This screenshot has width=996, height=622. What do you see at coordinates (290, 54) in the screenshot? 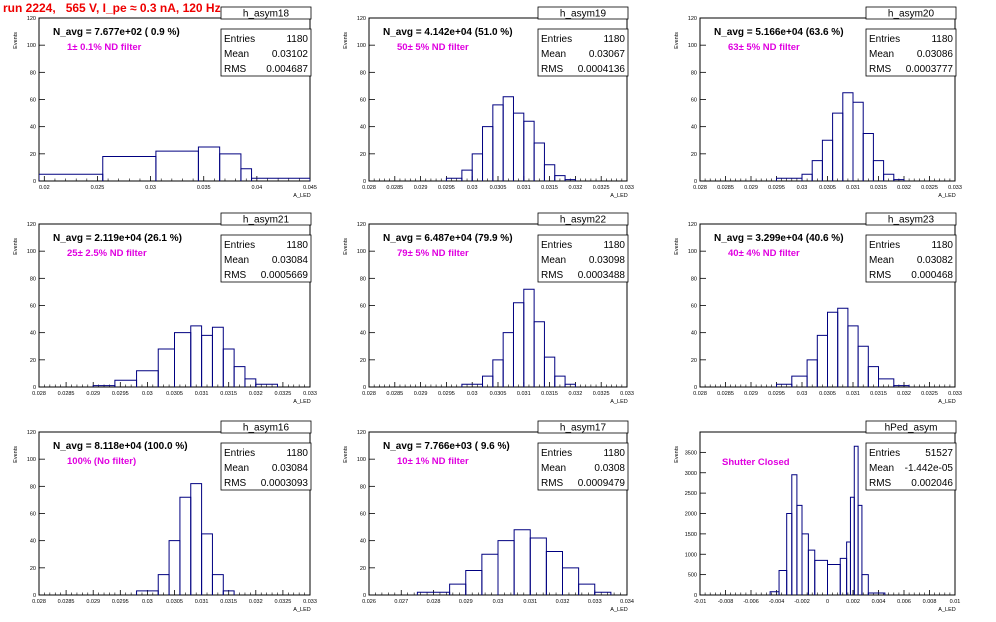
I see `stats-value: 0.03102` at bounding box center [290, 54].